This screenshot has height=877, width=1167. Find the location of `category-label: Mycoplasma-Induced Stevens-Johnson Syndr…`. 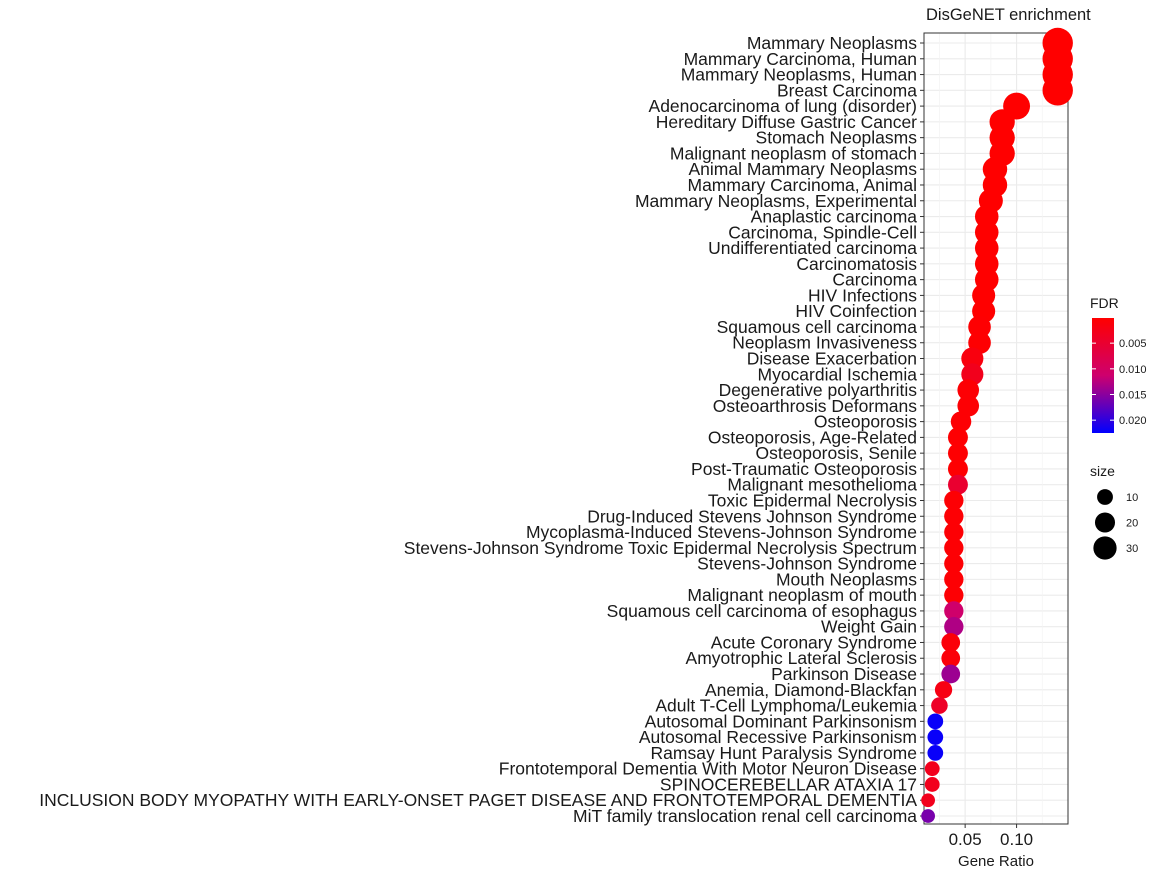

category-label: Mycoplasma-Induced Stevens-Johnson Syndr… is located at coordinates (721, 532).